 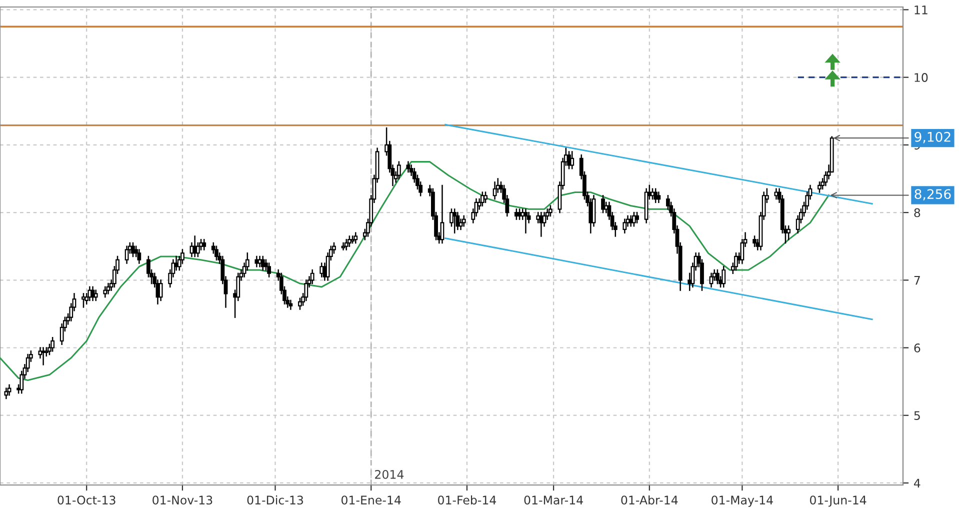 I want to click on x-tick-label: 01-Jun-14, so click(x=838, y=501).